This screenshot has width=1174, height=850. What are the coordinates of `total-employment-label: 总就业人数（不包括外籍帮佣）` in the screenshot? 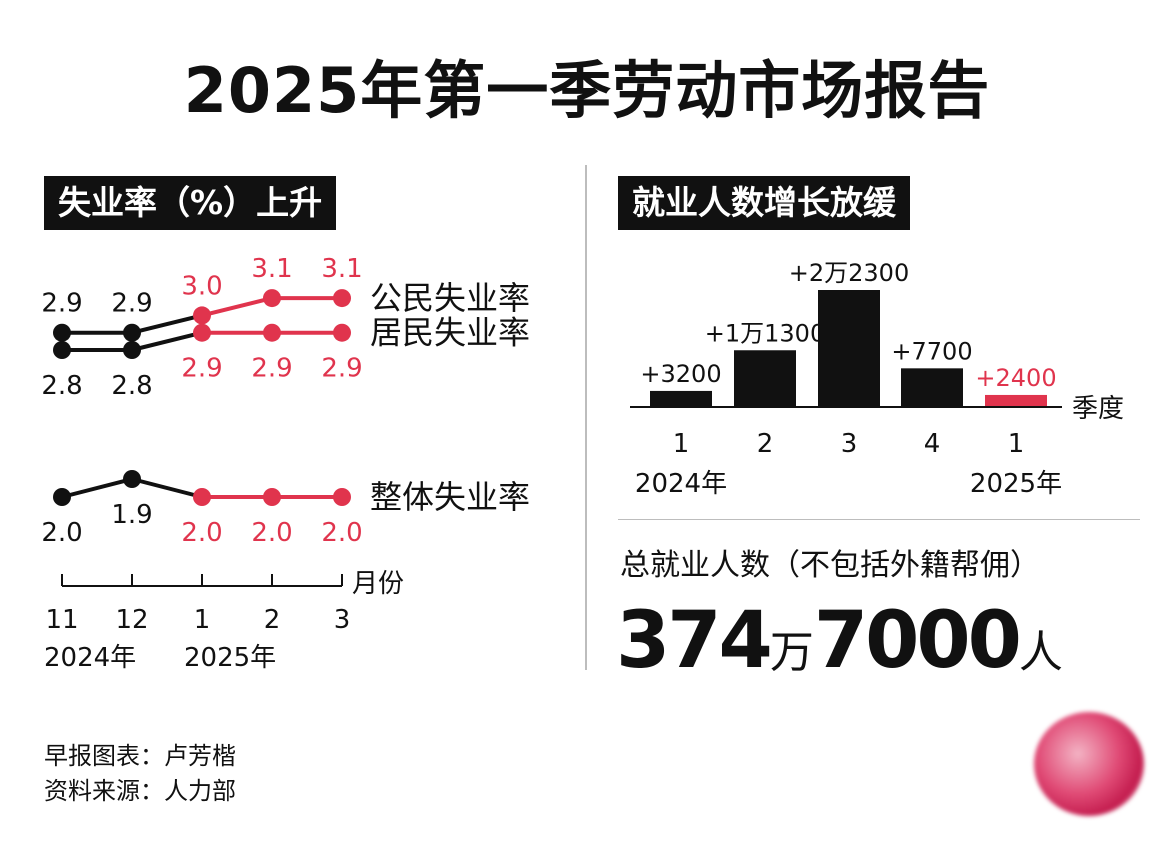 It's located at (830, 565).